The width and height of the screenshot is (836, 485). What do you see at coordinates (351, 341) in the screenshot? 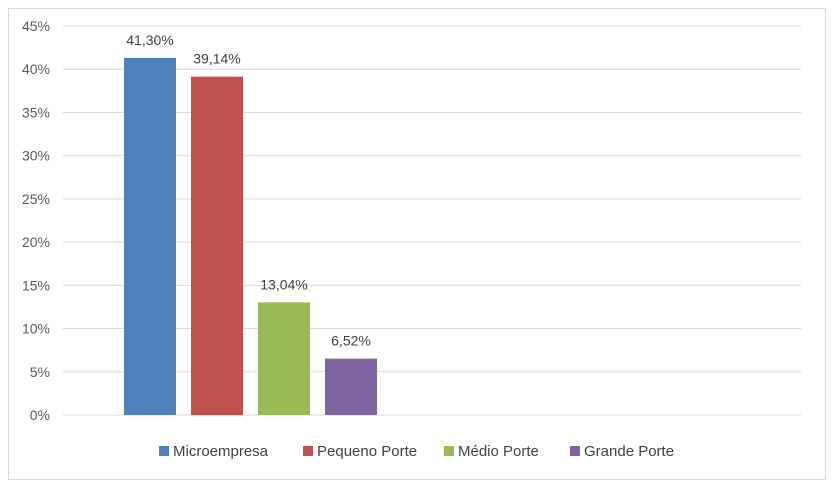
I see `data-label: 6,52%` at bounding box center [351, 341].